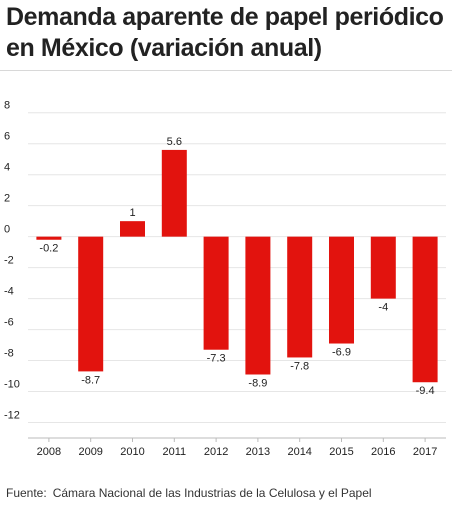  Describe the element at coordinates (7, 106) in the screenshot. I see `y-tick-label: 8` at that location.